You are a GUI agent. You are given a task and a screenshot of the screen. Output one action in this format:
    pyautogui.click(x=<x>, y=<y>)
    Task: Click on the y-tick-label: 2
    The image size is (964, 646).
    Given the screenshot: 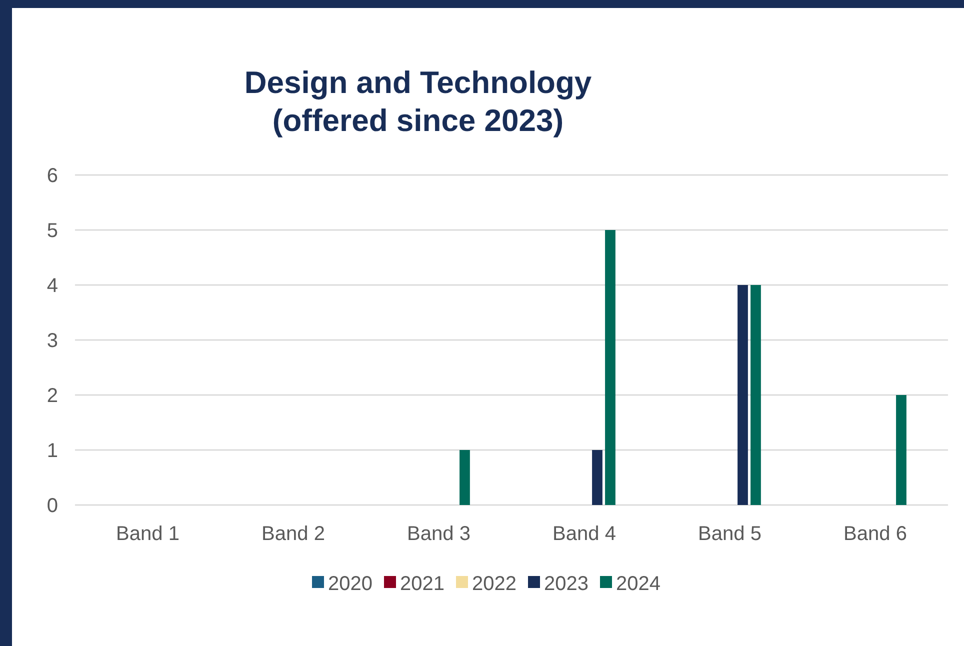 What is the action you would take?
    pyautogui.click(x=52, y=396)
    